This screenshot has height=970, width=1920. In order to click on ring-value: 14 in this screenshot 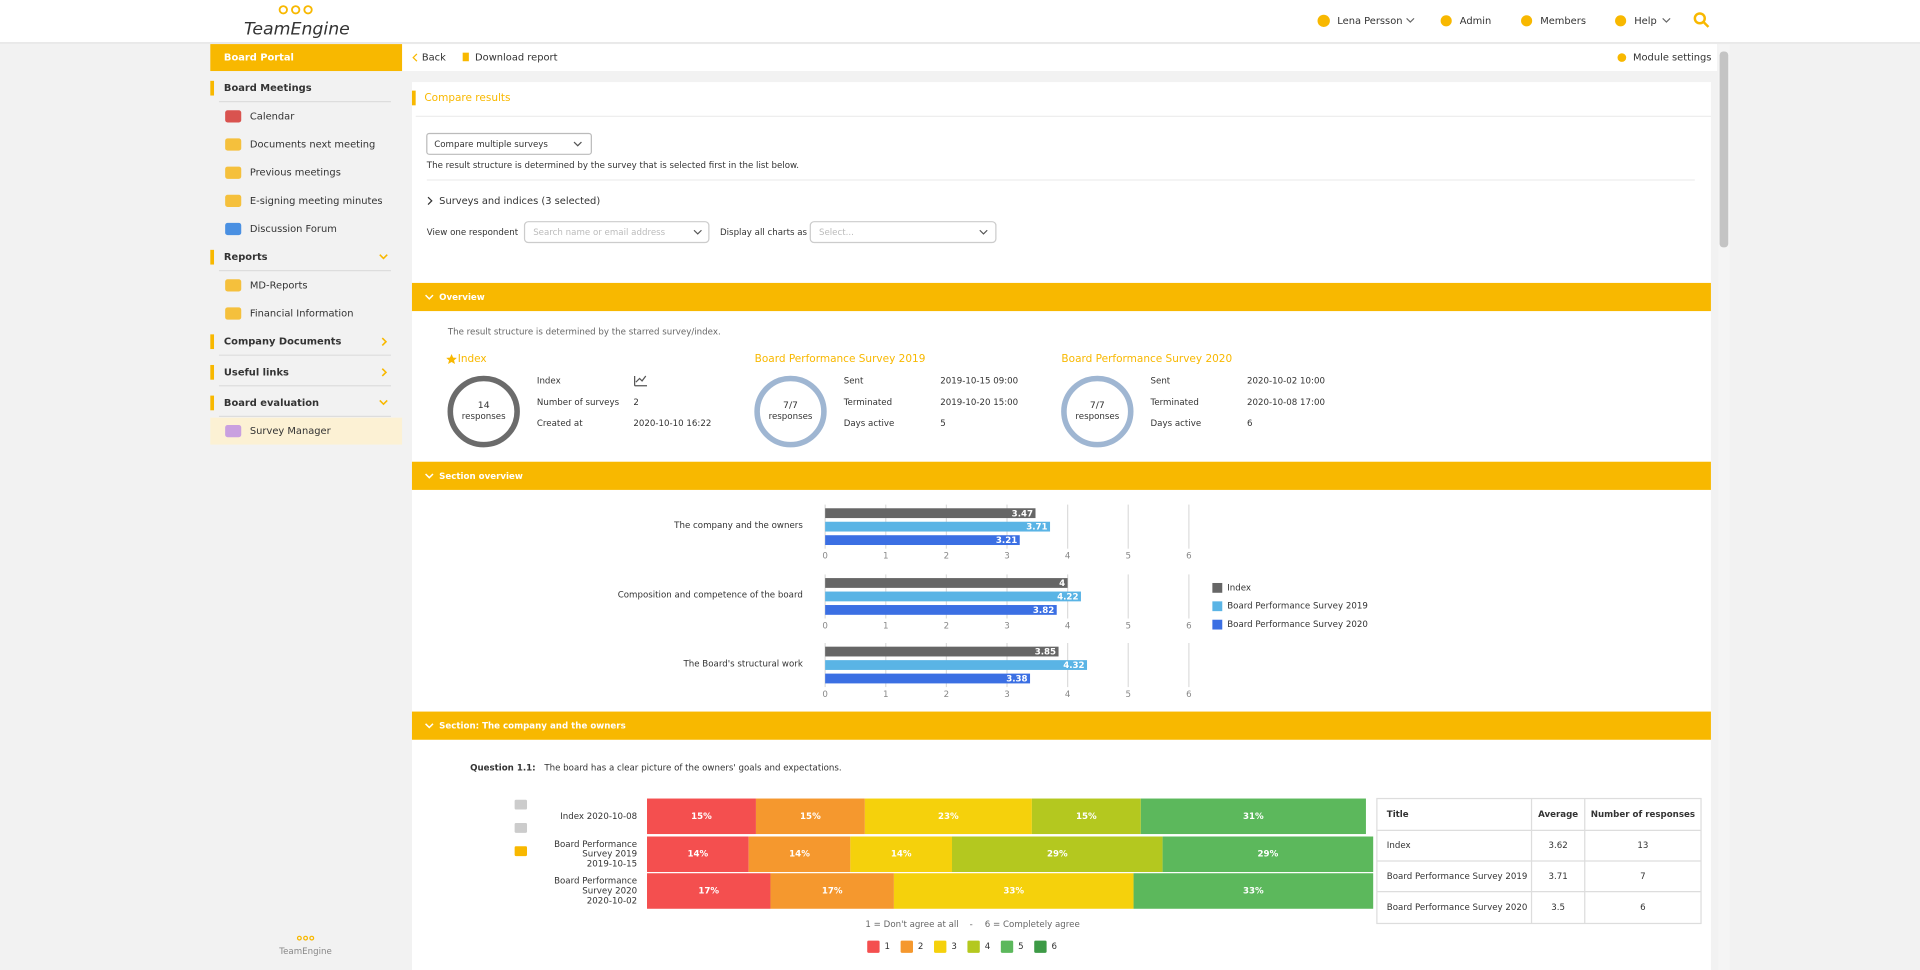, I will do `click(484, 405)`.